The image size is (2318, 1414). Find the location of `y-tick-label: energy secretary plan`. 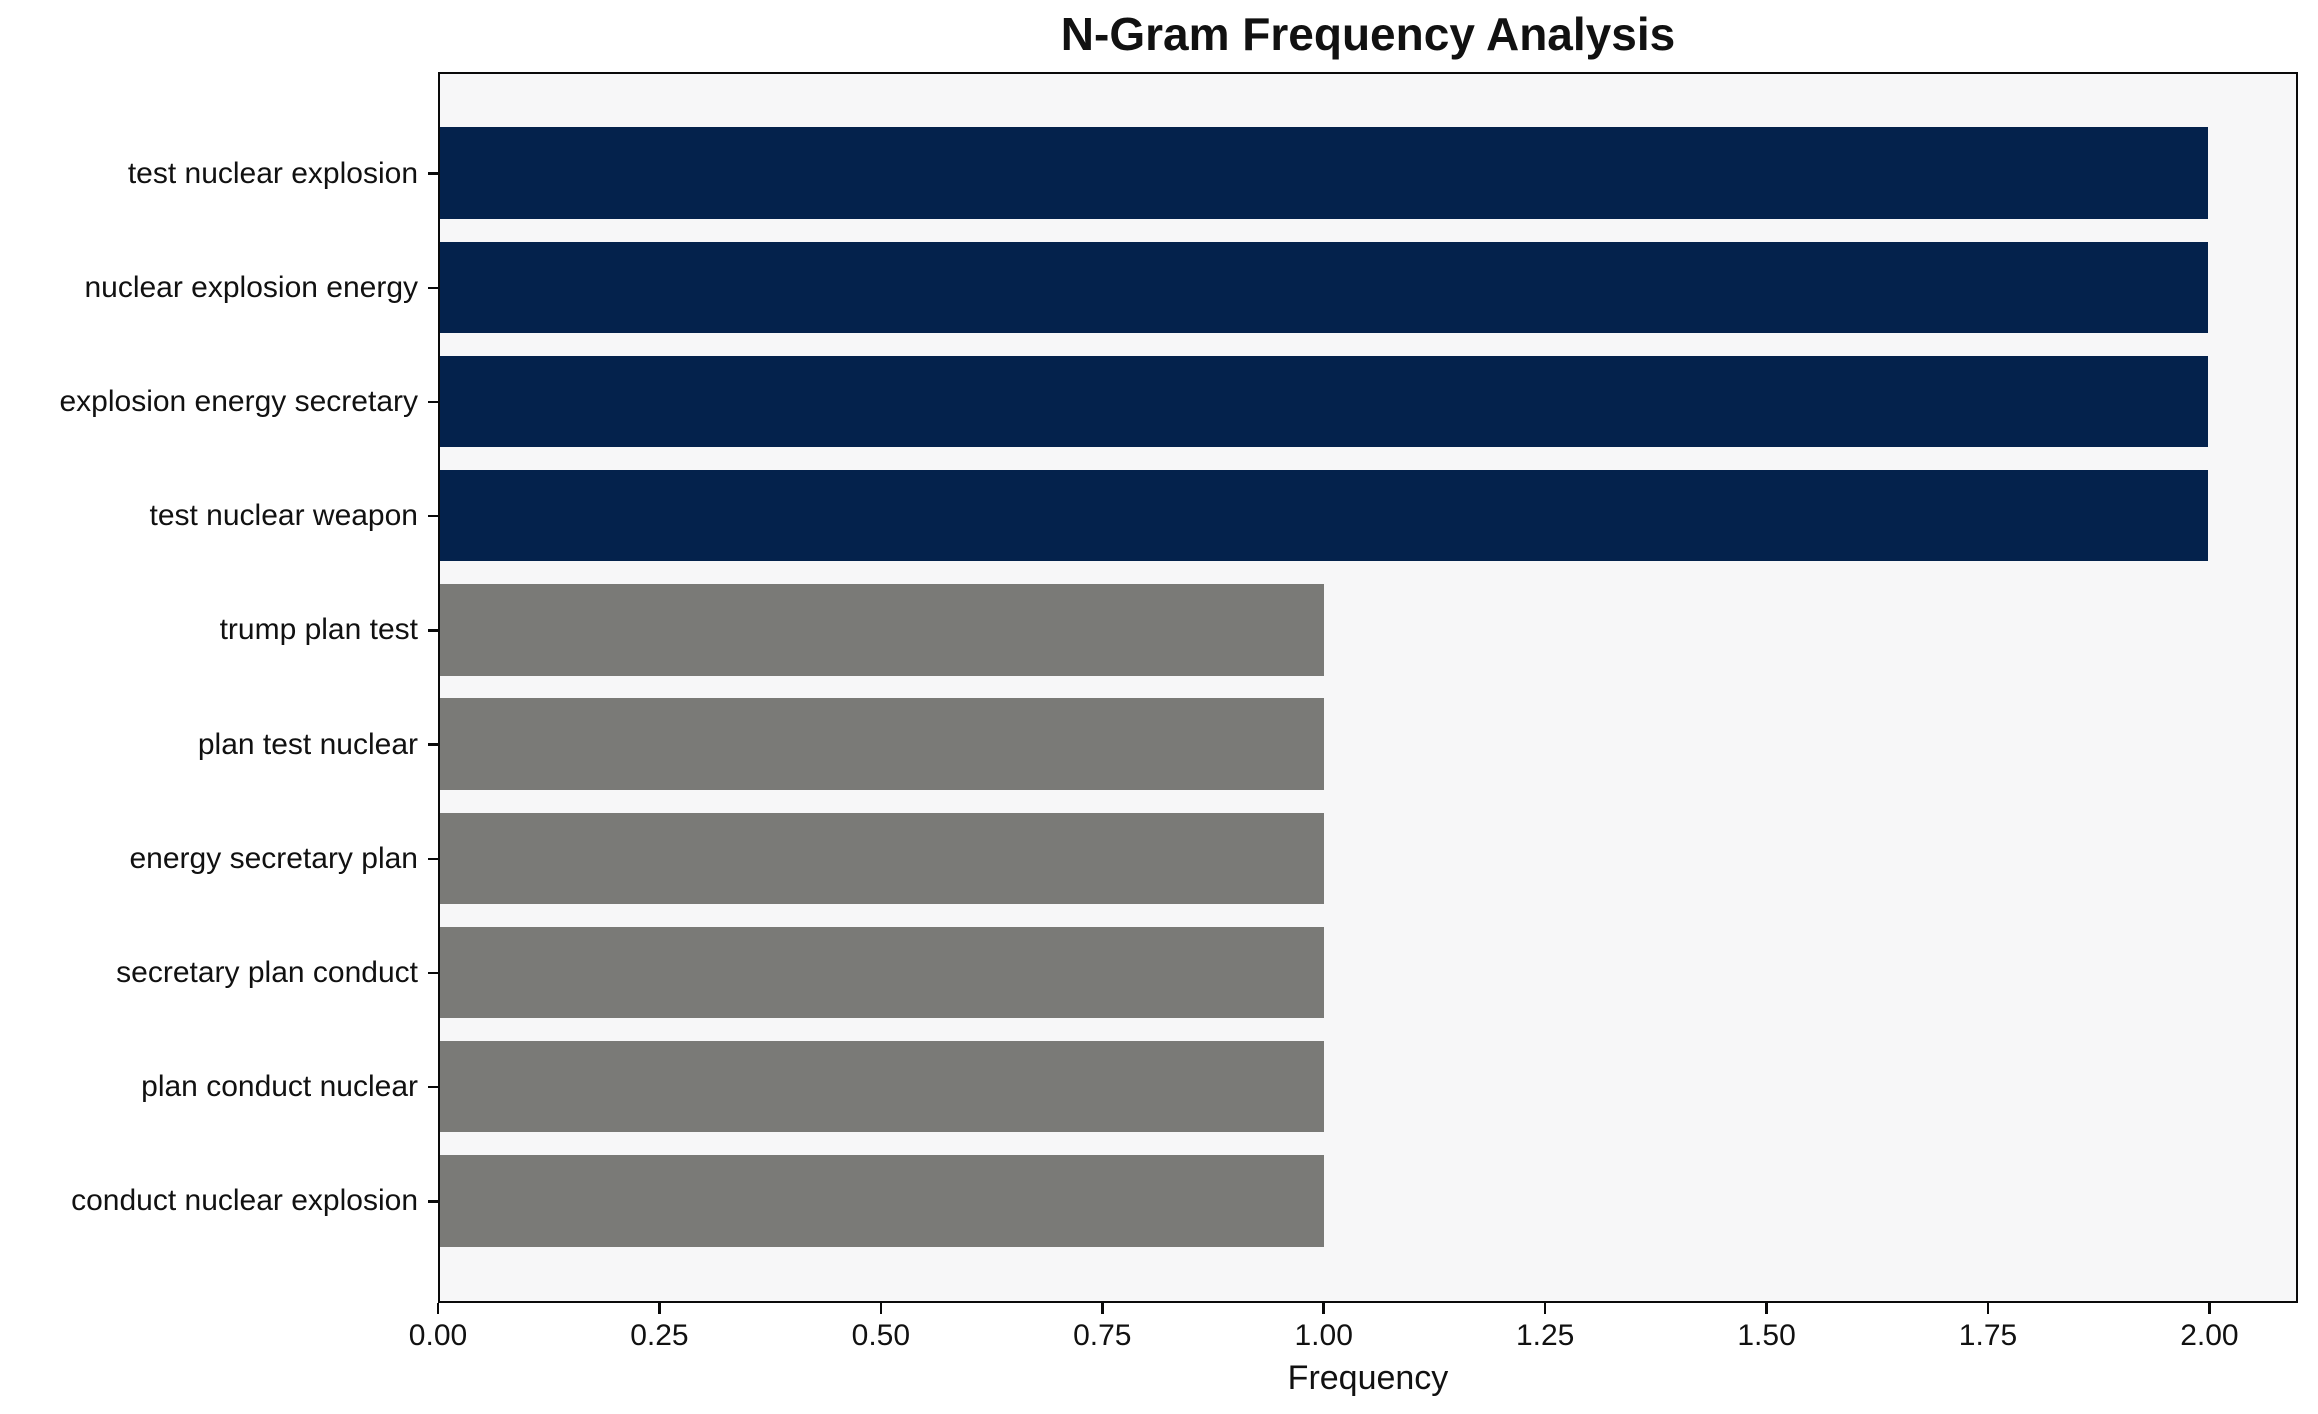

y-tick-label: energy secretary plan is located at coordinates (274, 858).